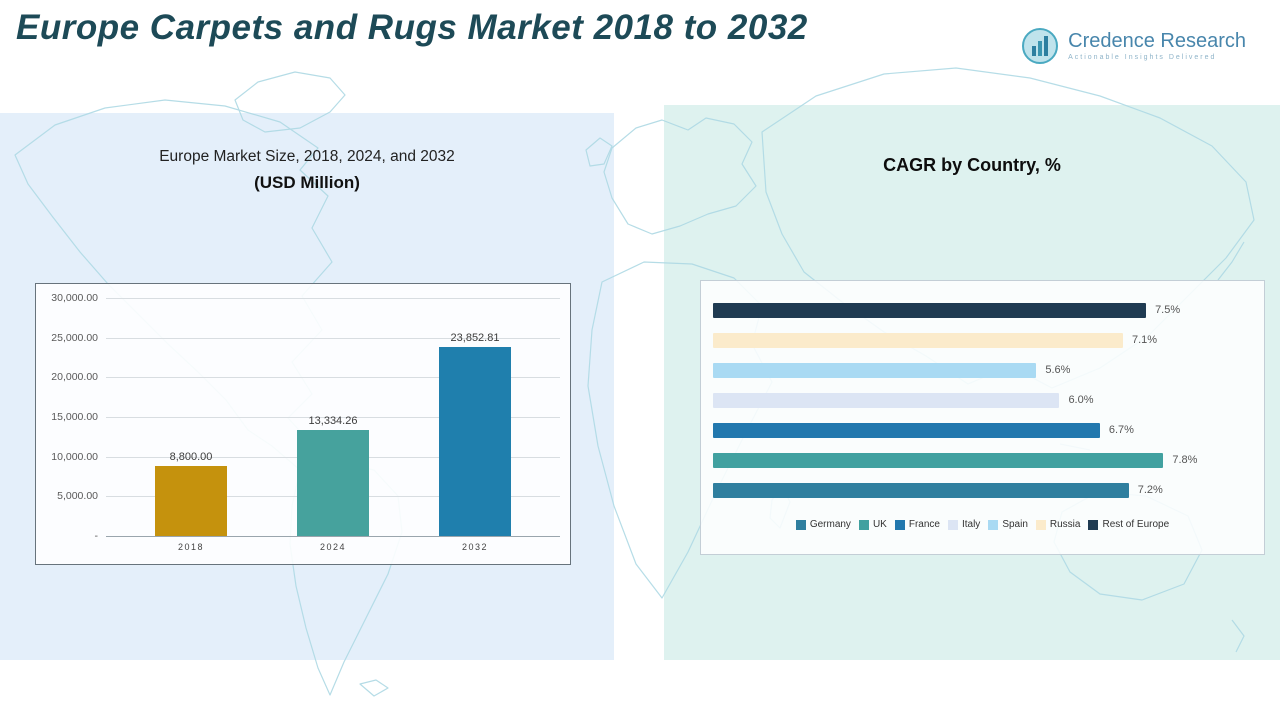 This screenshot has width=1280, height=720. What do you see at coordinates (74, 377) in the screenshot?
I see `y-axis-tick-label: 20,000.00` at bounding box center [74, 377].